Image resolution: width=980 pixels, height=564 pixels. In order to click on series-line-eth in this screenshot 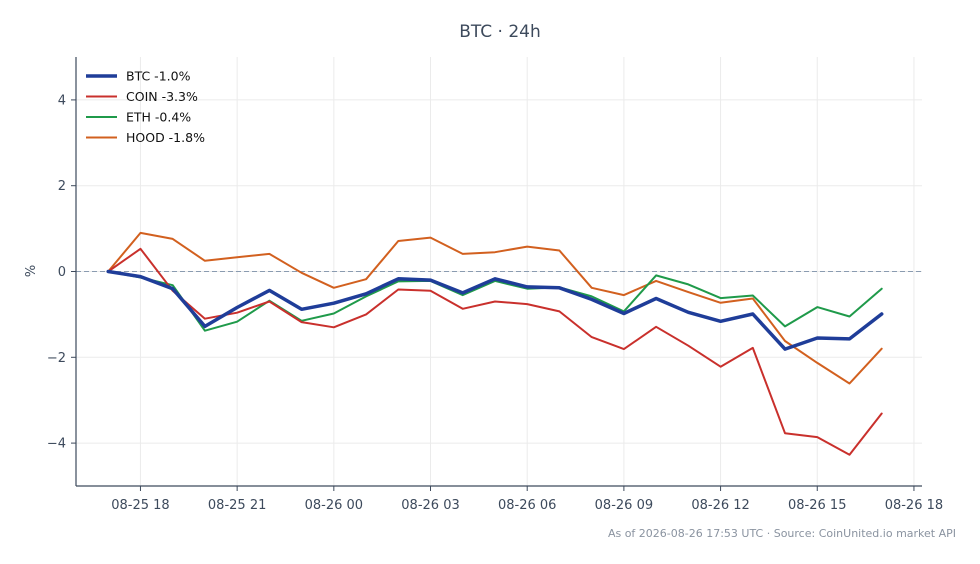, I will do `click(495, 301)`.